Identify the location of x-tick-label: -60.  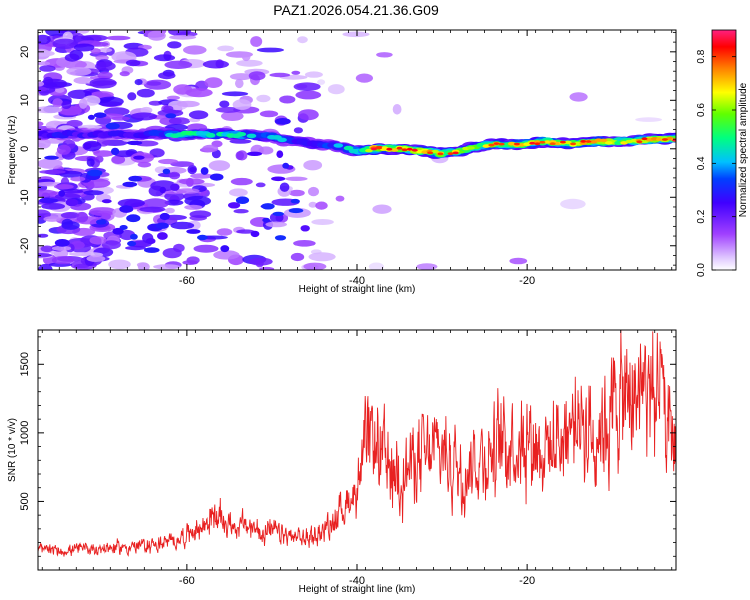
(187, 581).